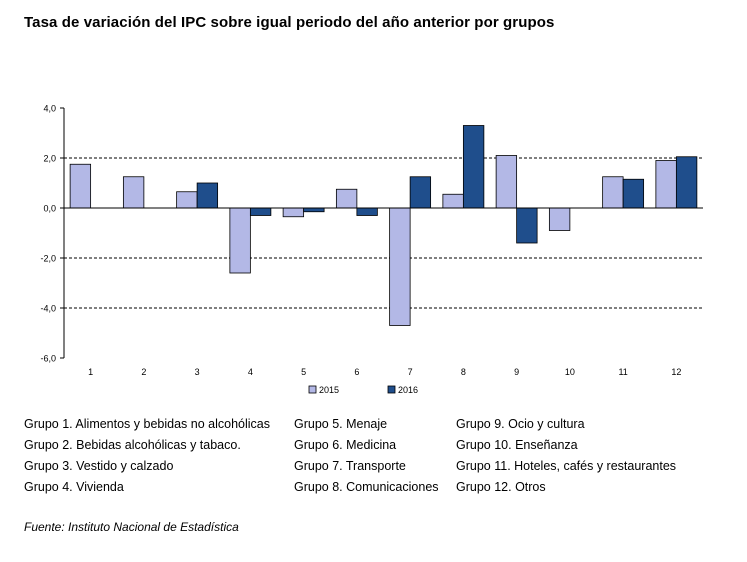 The width and height of the screenshot is (747, 562). Describe the element at coordinates (49, 109) in the screenshot. I see `y-tick-label: 4,0` at that location.